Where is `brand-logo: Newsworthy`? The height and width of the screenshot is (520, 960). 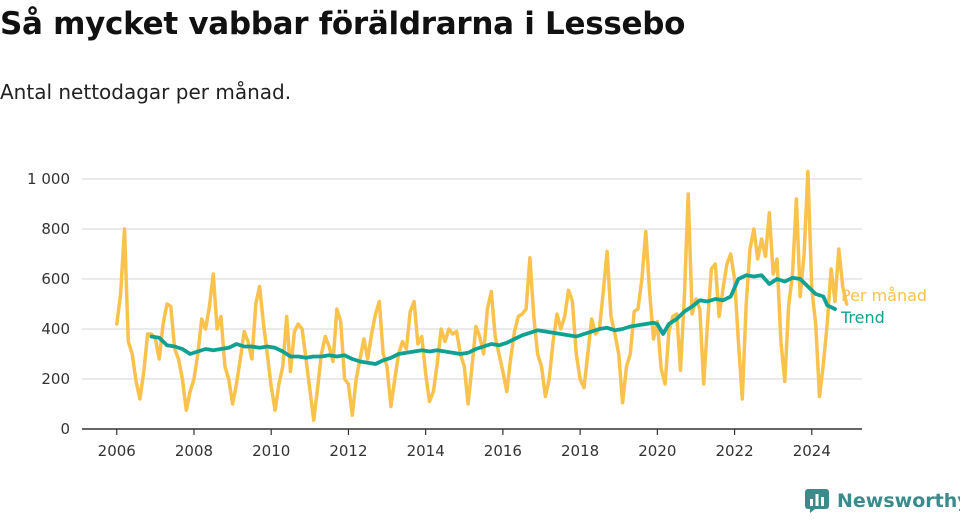 brand-logo: Newsworthy is located at coordinates (882, 501).